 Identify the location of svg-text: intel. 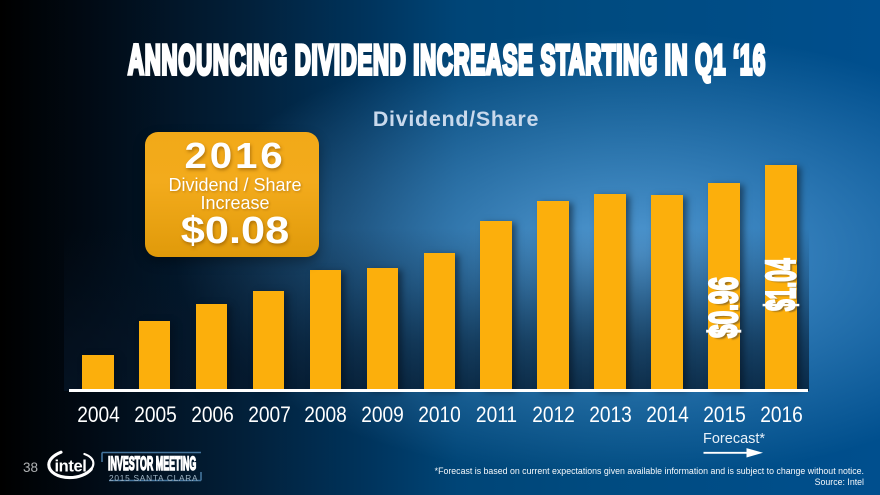
(71, 467).